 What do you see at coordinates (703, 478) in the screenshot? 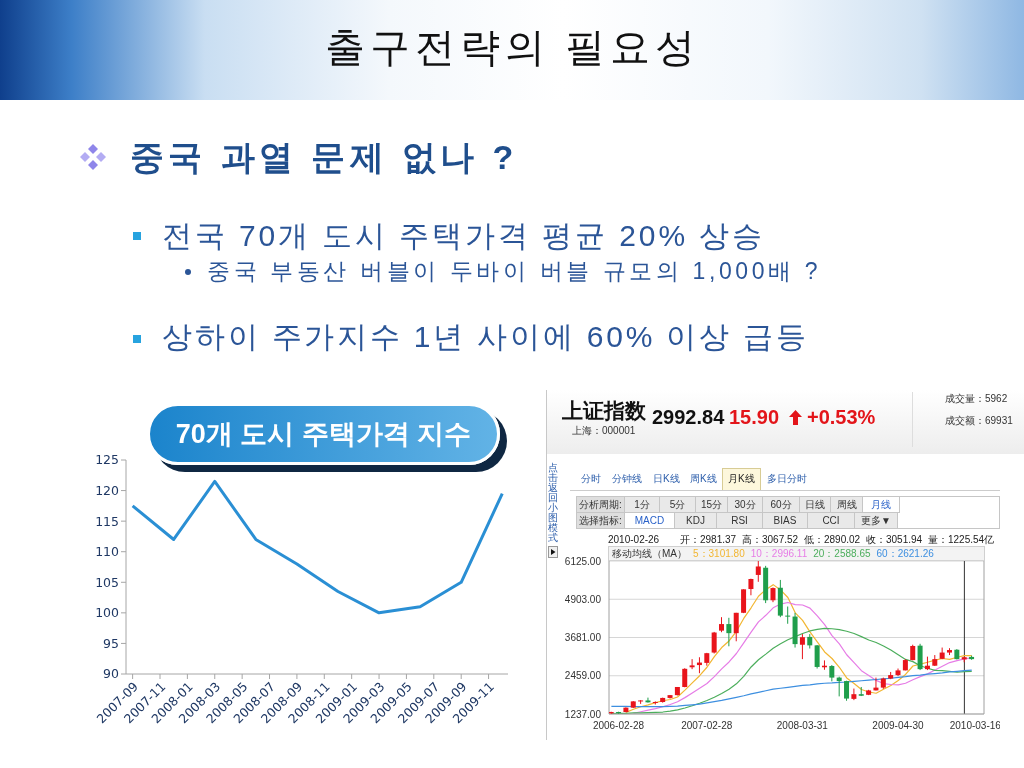
I see `text: 周K线` at bounding box center [703, 478].